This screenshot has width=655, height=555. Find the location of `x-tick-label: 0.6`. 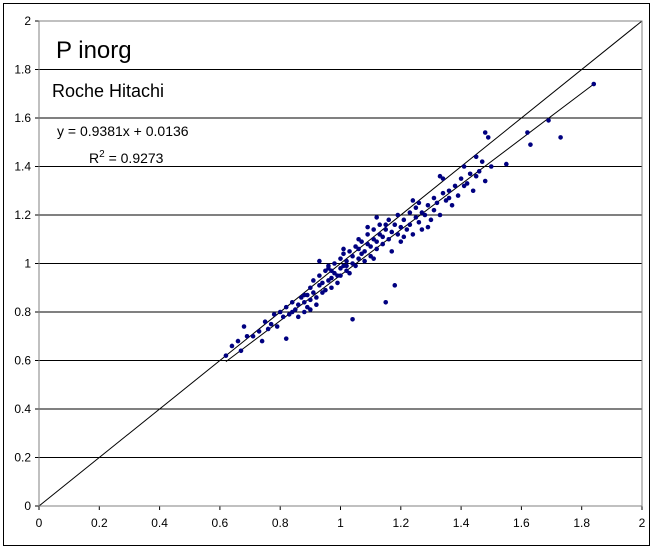

x-tick-label: 0.6 is located at coordinates (220, 523).